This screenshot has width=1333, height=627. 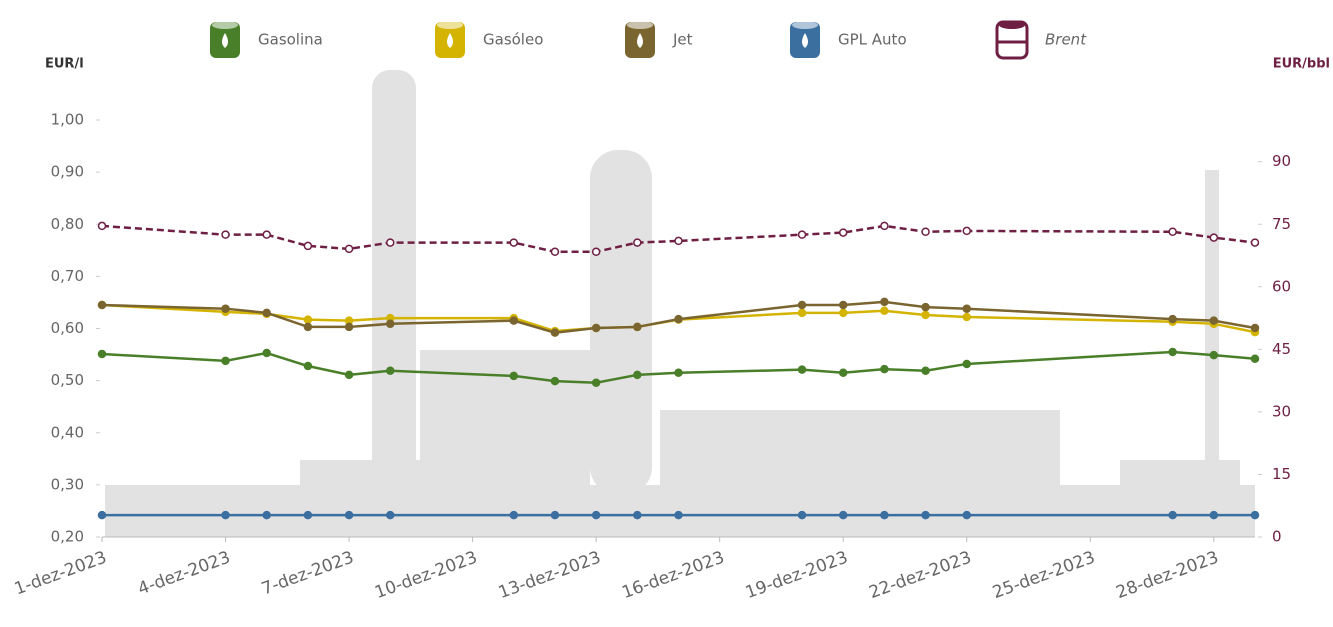 What do you see at coordinates (61, 574) in the screenshot?
I see `x-tick-label: 1-dez-2023` at bounding box center [61, 574].